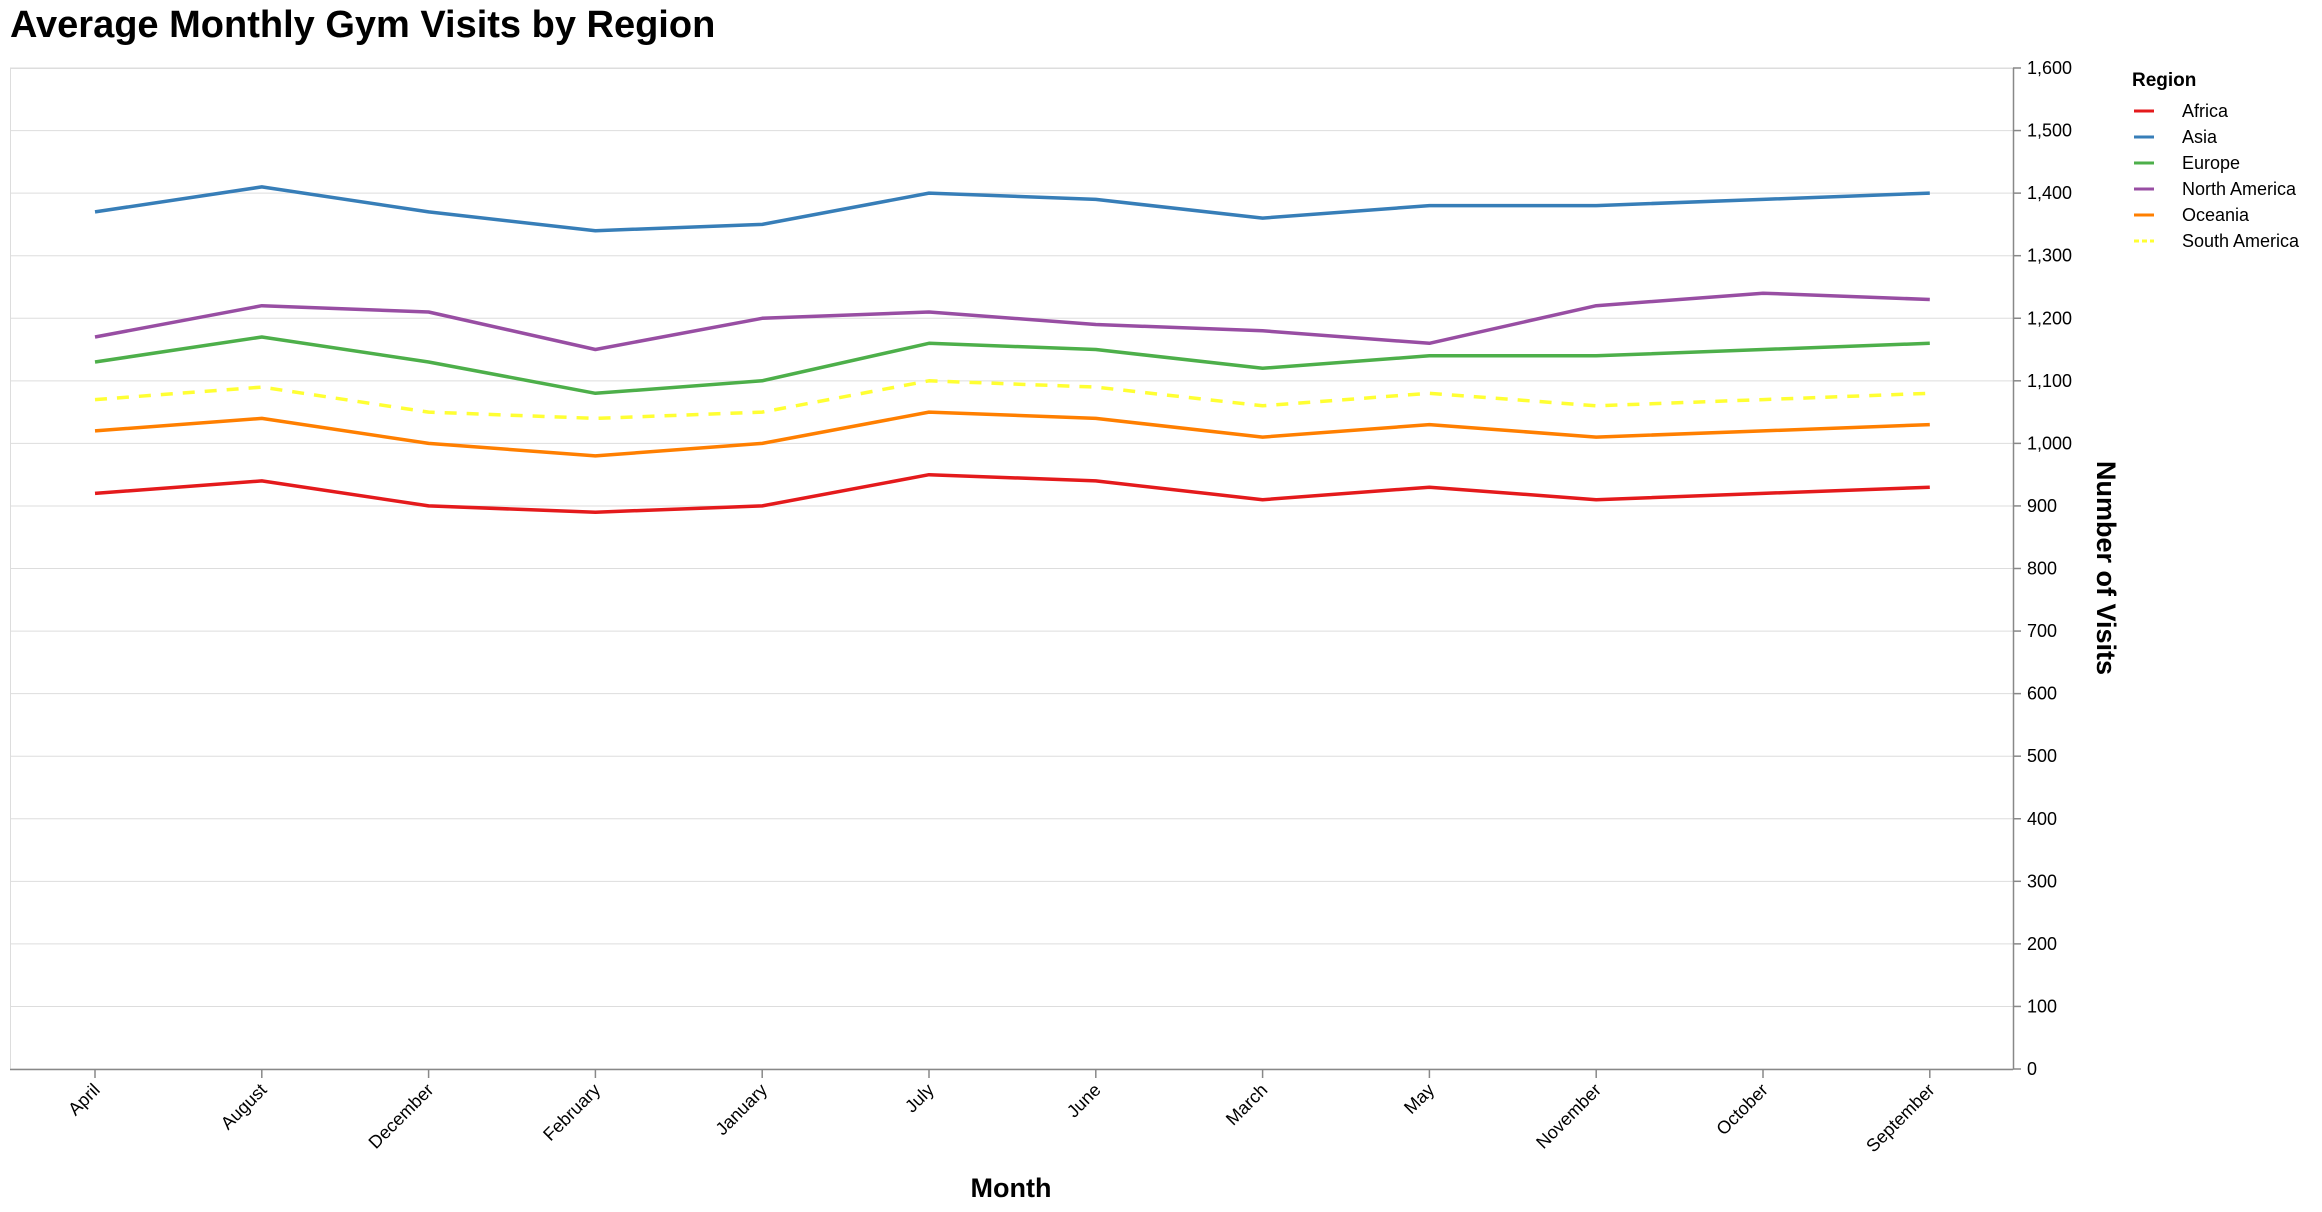 The image size is (2322, 1212). Describe the element at coordinates (1568, 1116) in the screenshot. I see `x-tick-label: November` at that location.